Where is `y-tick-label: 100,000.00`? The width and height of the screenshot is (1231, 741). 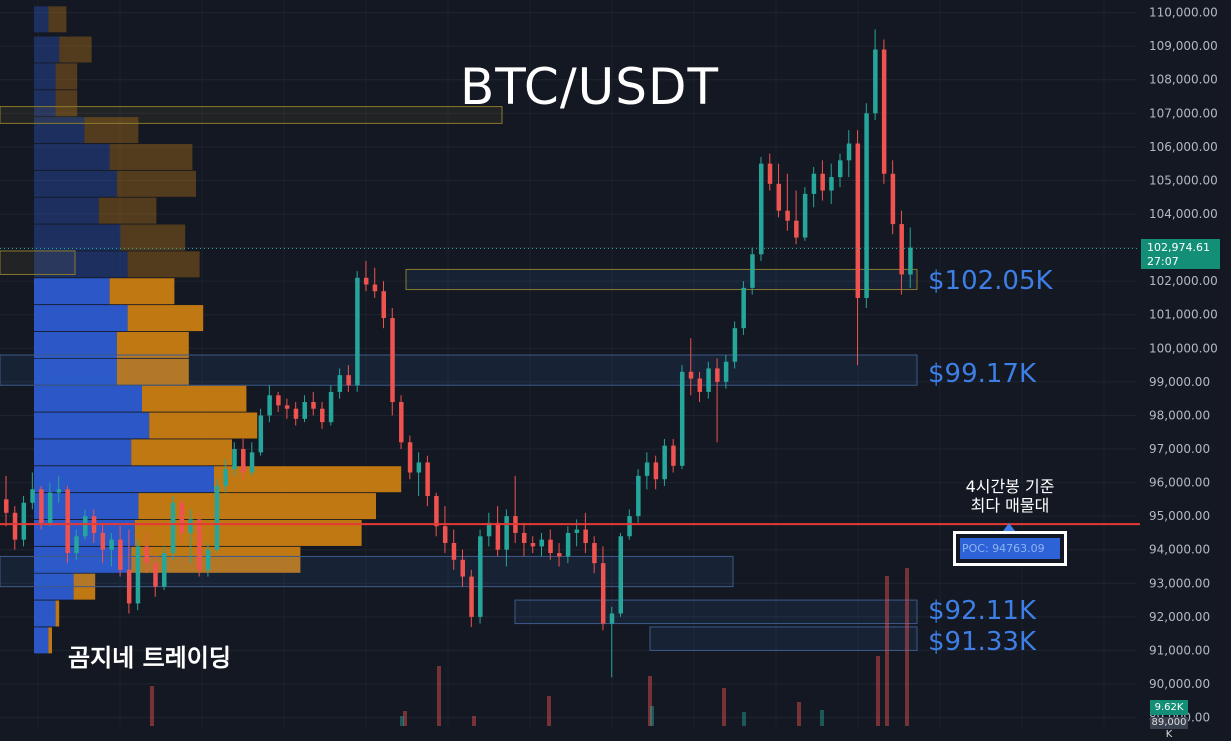 y-tick-label: 100,000.00 is located at coordinates (1183, 348).